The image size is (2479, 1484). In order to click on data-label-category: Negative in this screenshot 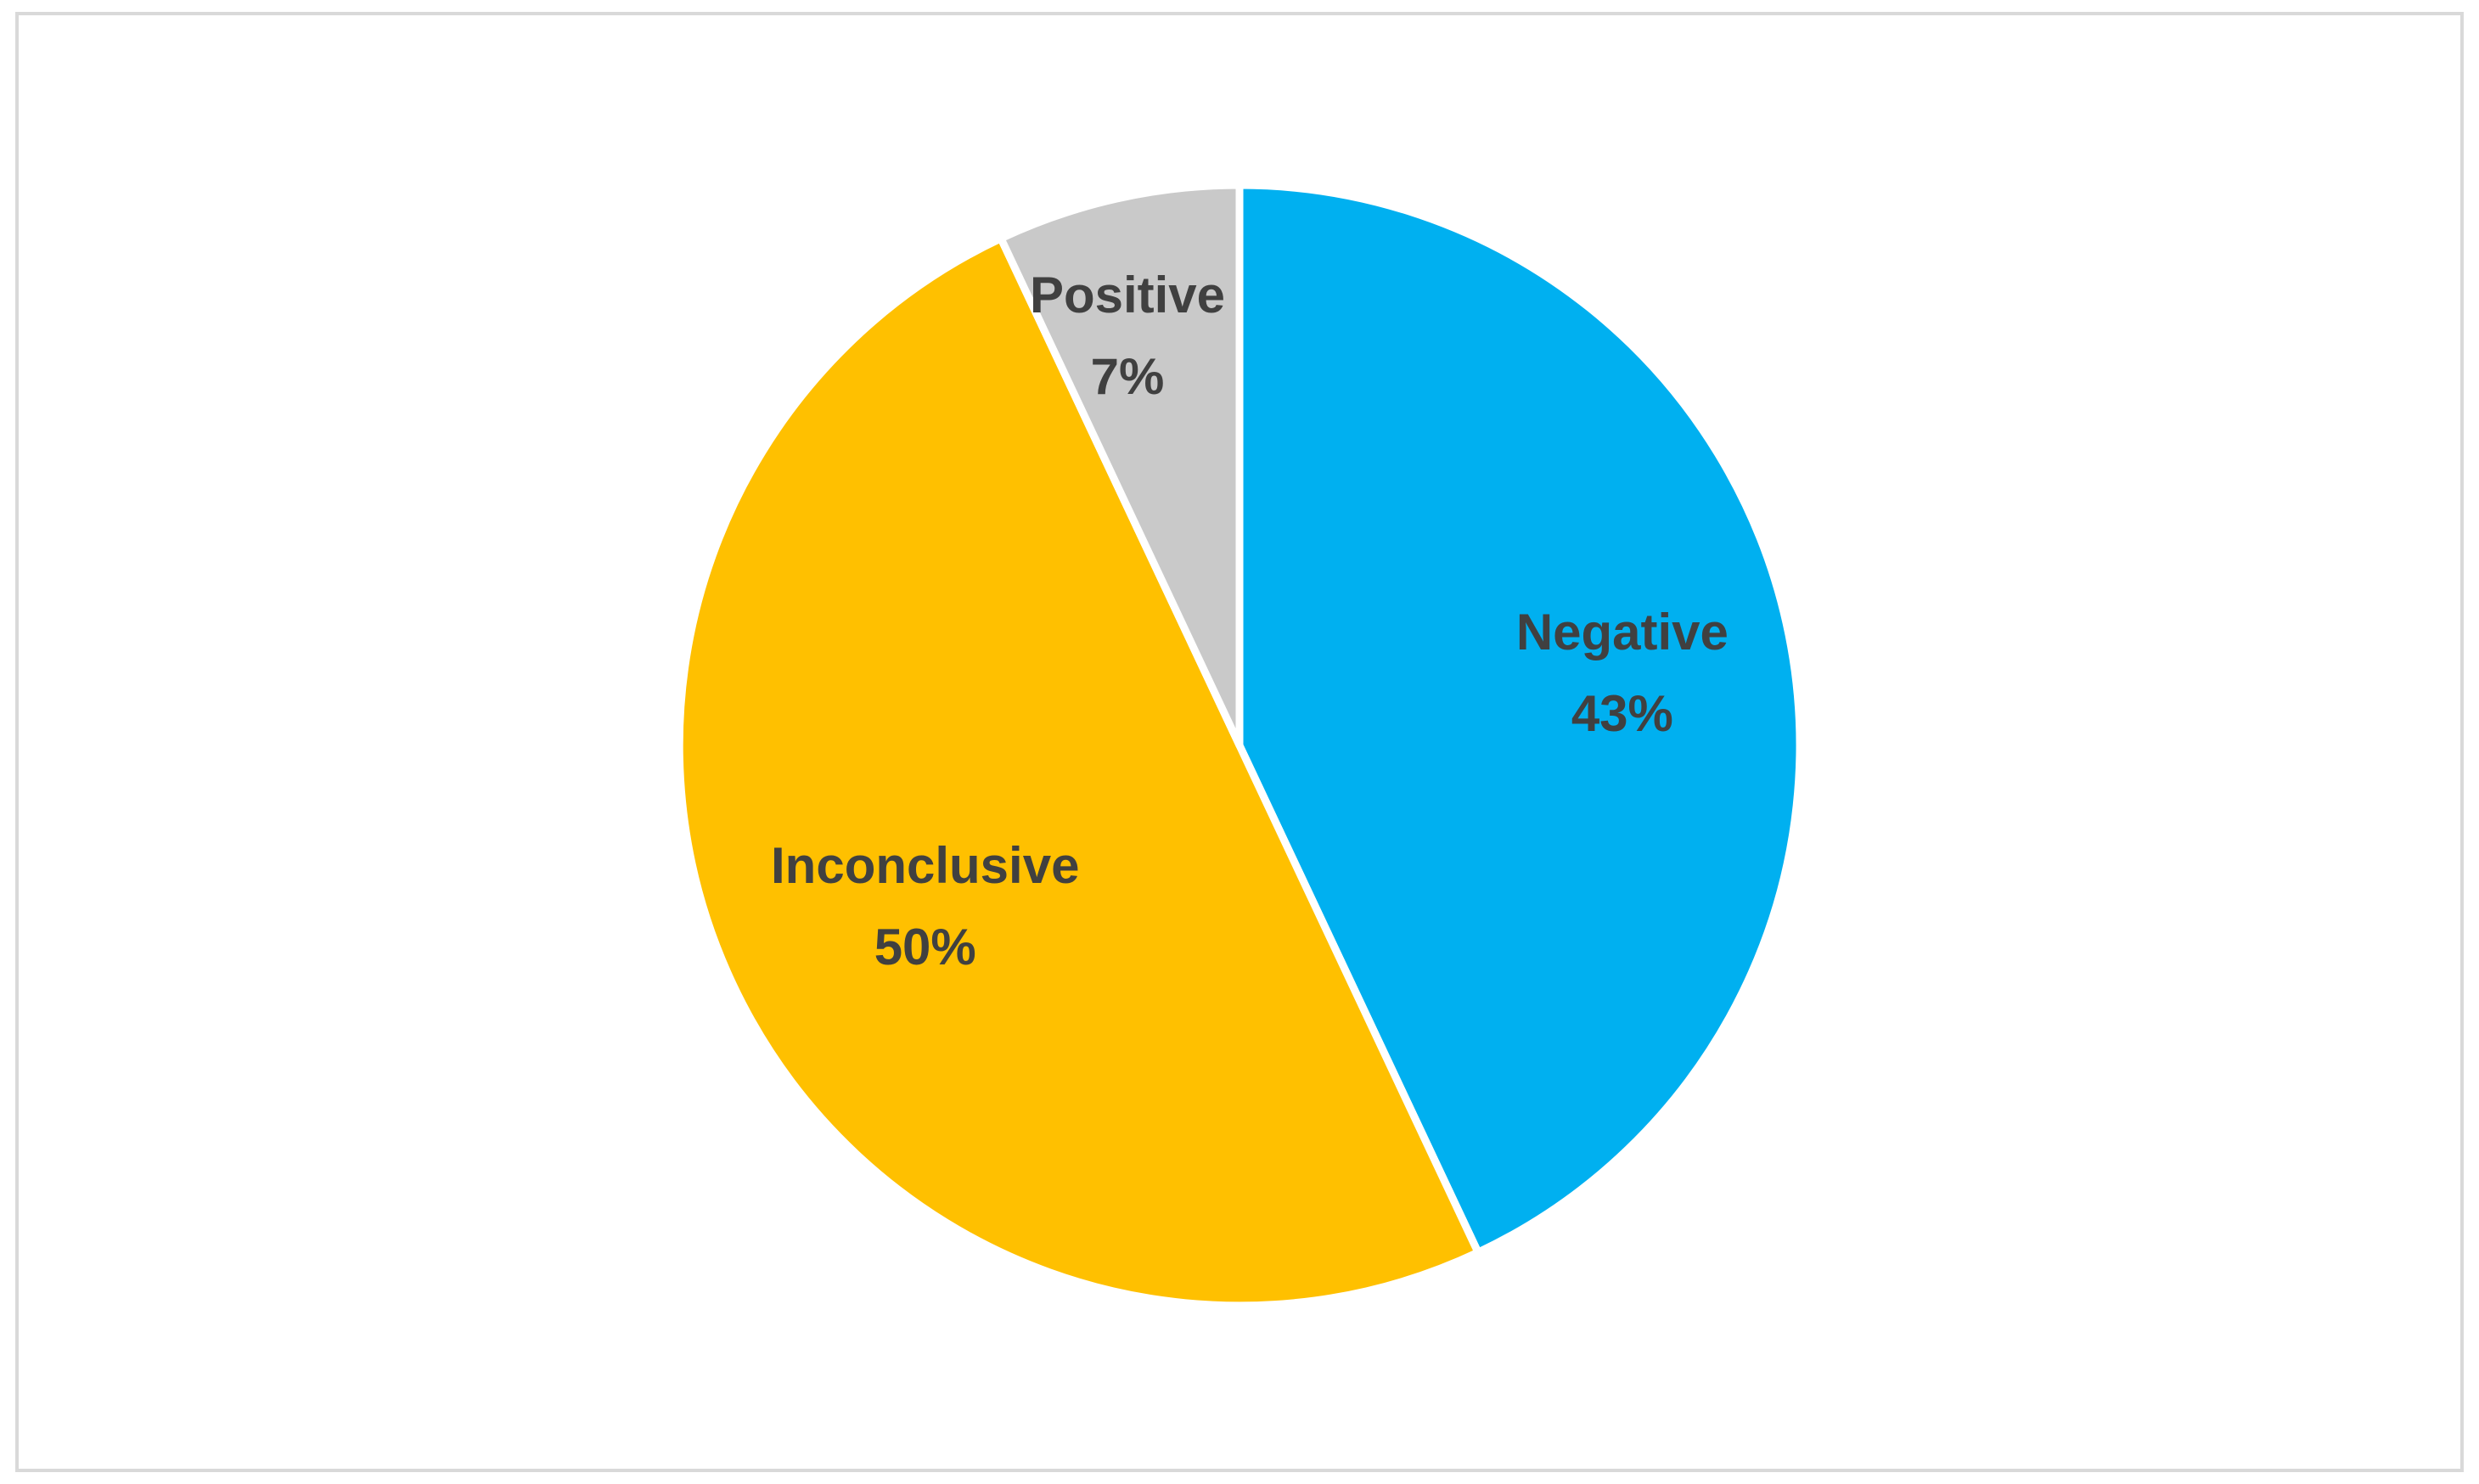, I will do `click(1622, 632)`.